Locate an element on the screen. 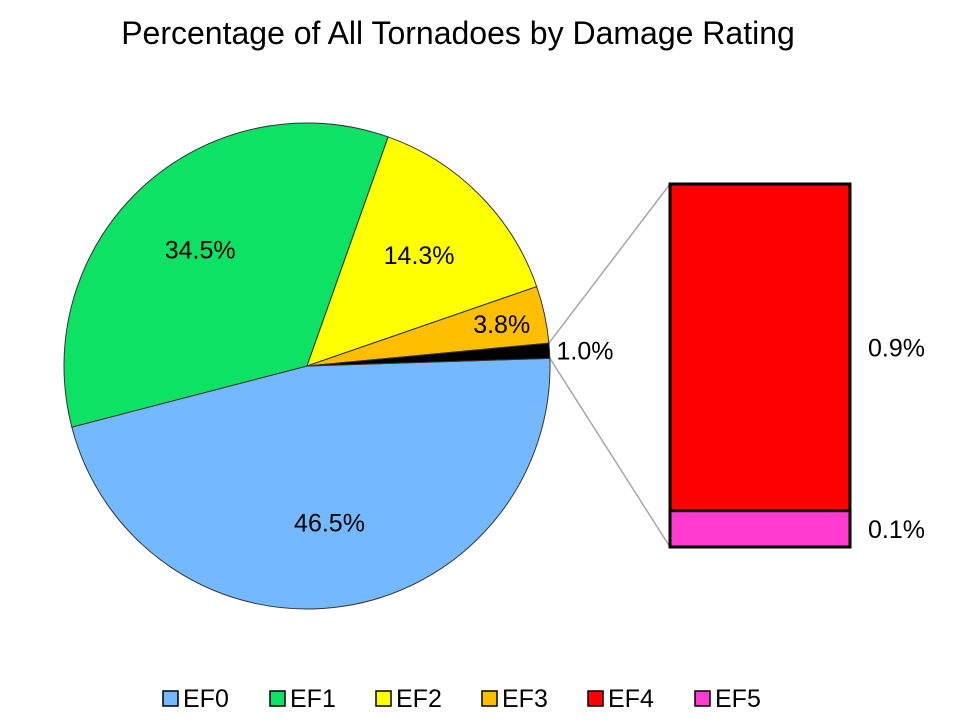  legend-label-ef0: EF0 is located at coordinates (206, 699).